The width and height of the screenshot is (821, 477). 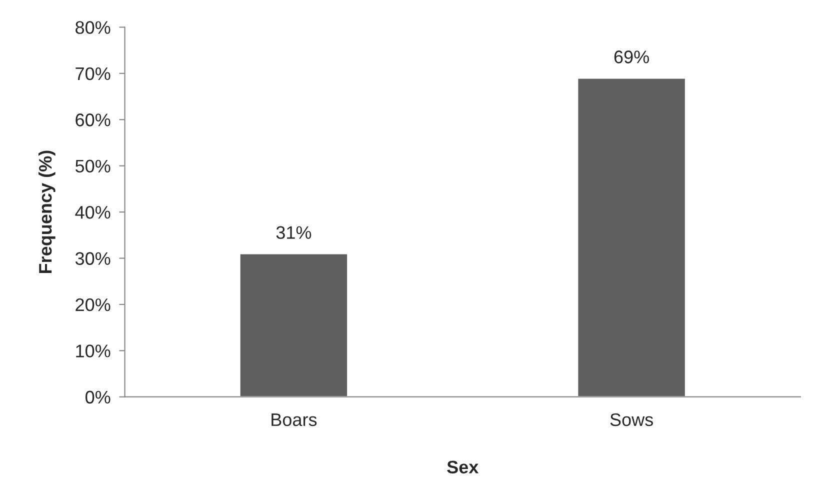 I want to click on data-label: 31%, so click(x=294, y=232).